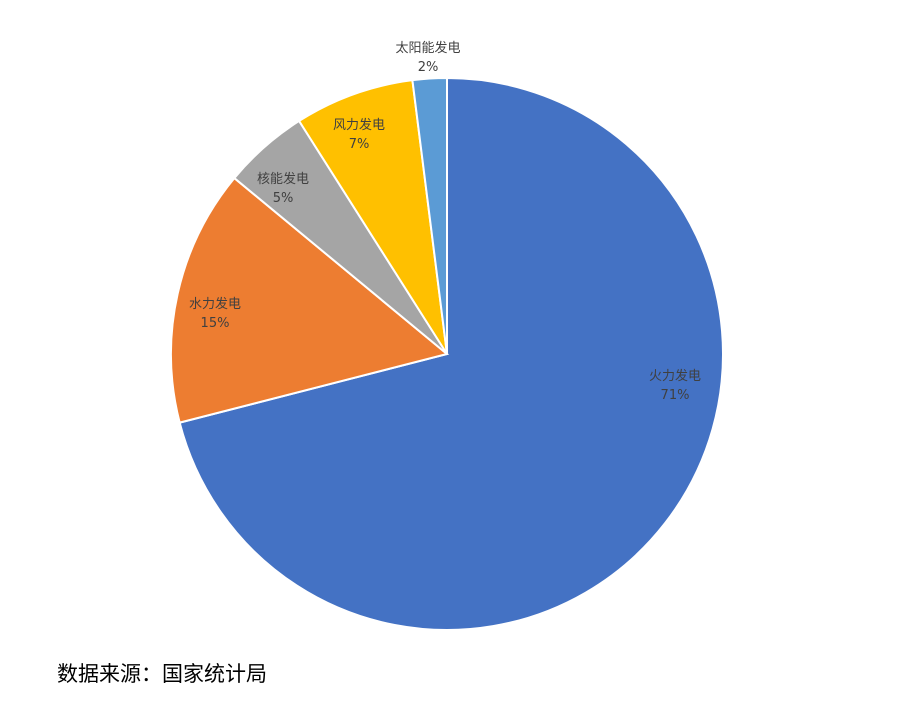  I want to click on slice-label-1: 水力发电, so click(215, 304).